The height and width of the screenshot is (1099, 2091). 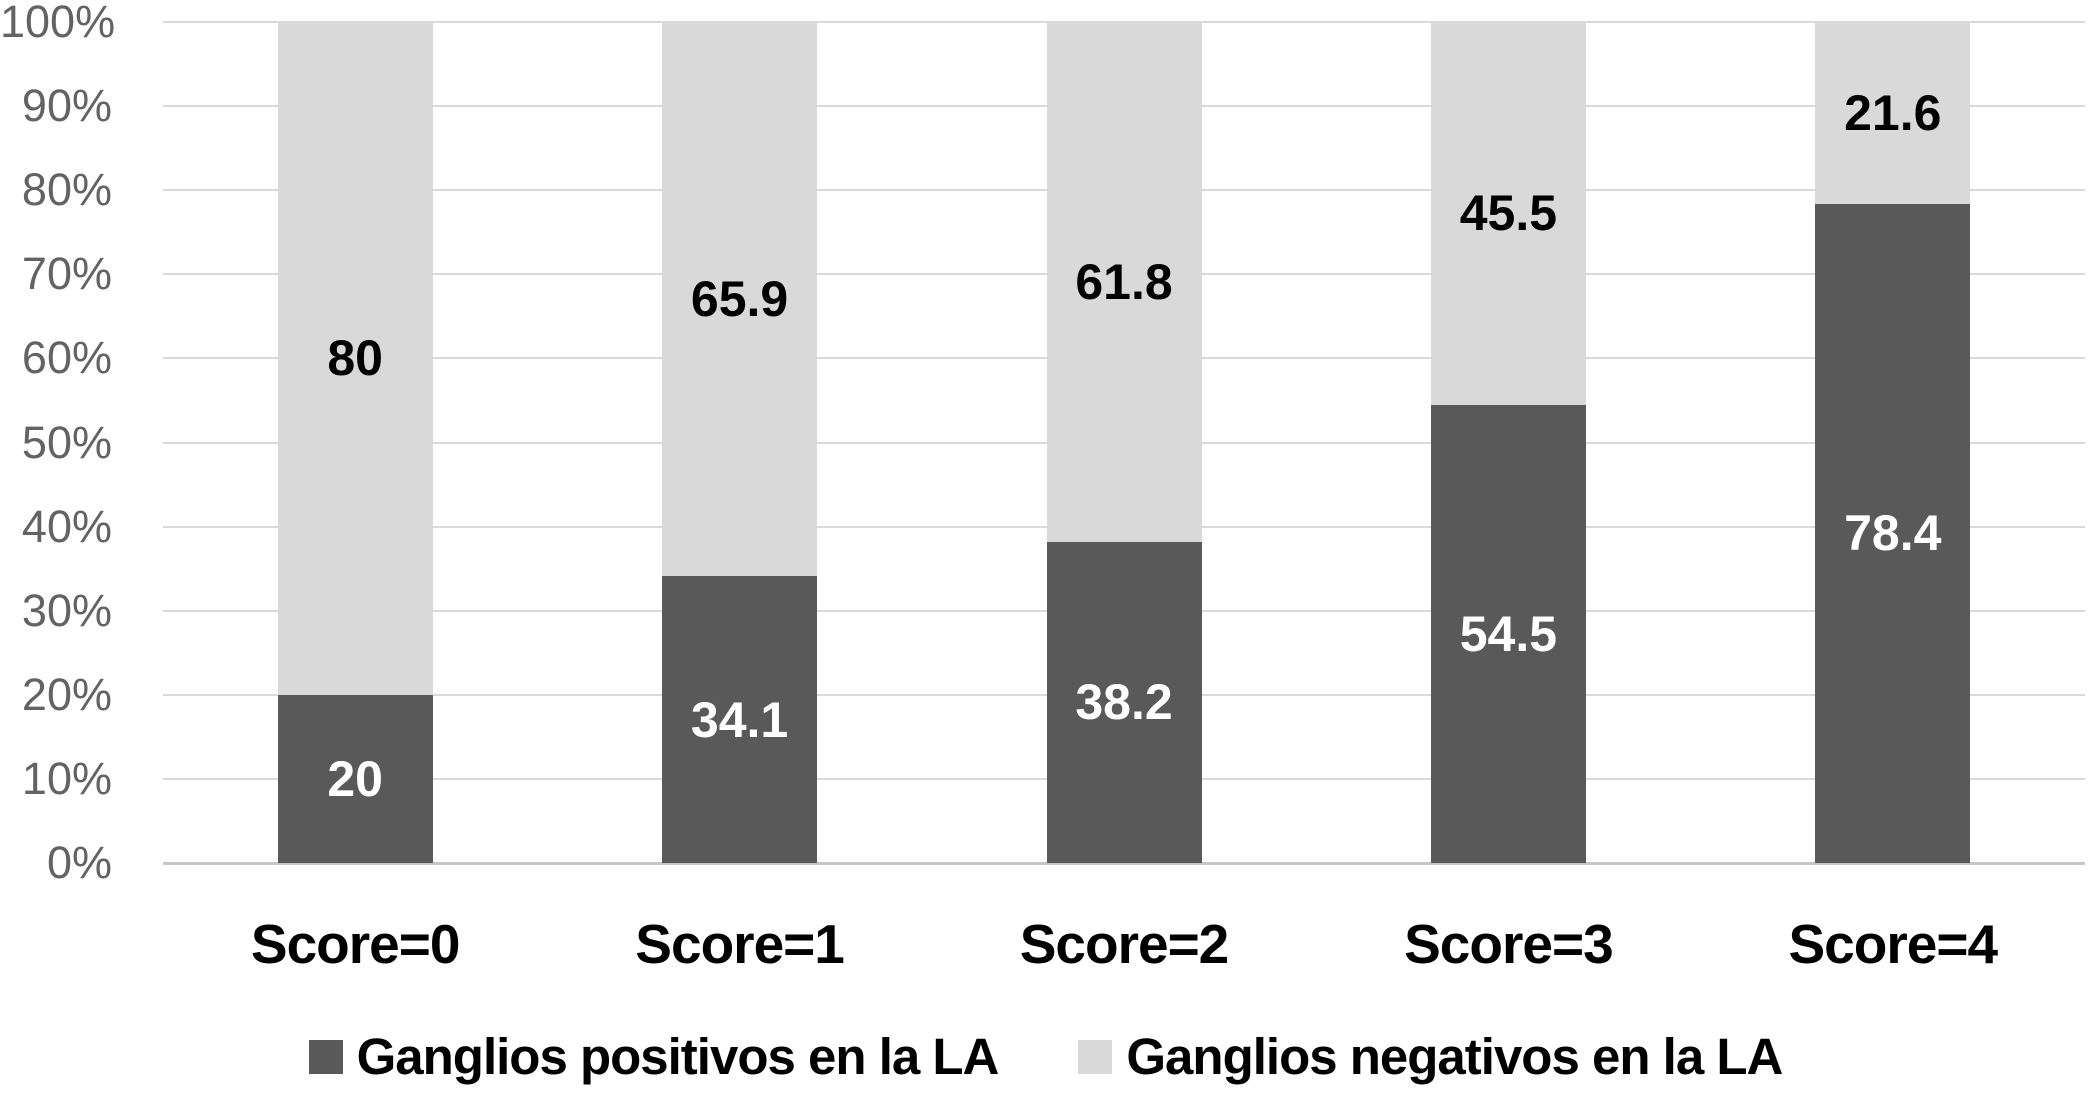 I want to click on data-label: 21.6, so click(x=1893, y=112).